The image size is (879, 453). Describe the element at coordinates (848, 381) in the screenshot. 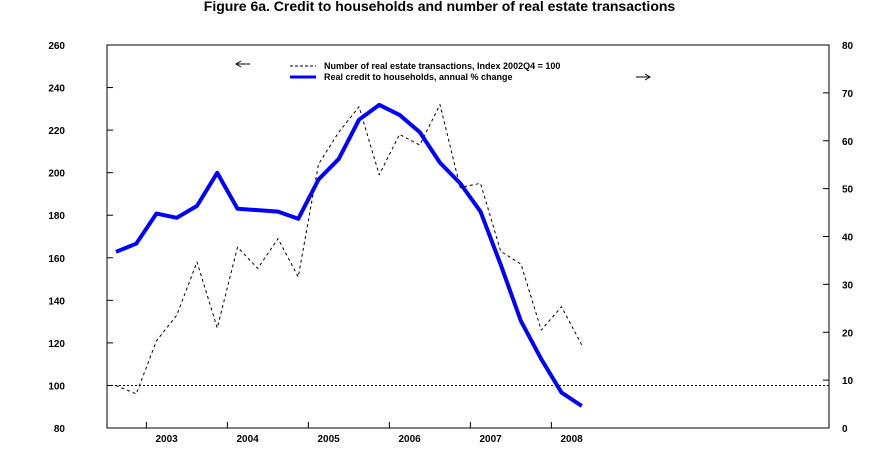

I see `right-tick-label: 10` at that location.